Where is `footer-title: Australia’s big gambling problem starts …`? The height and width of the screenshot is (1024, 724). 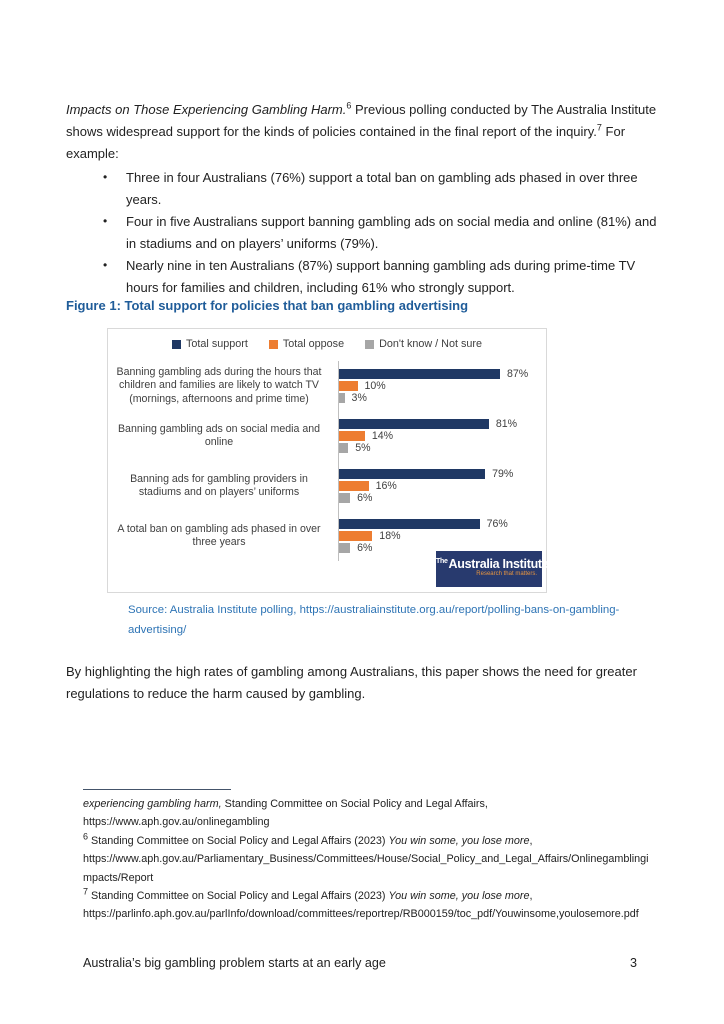
footer-title: Australia’s big gambling problem starts … is located at coordinates (234, 963).